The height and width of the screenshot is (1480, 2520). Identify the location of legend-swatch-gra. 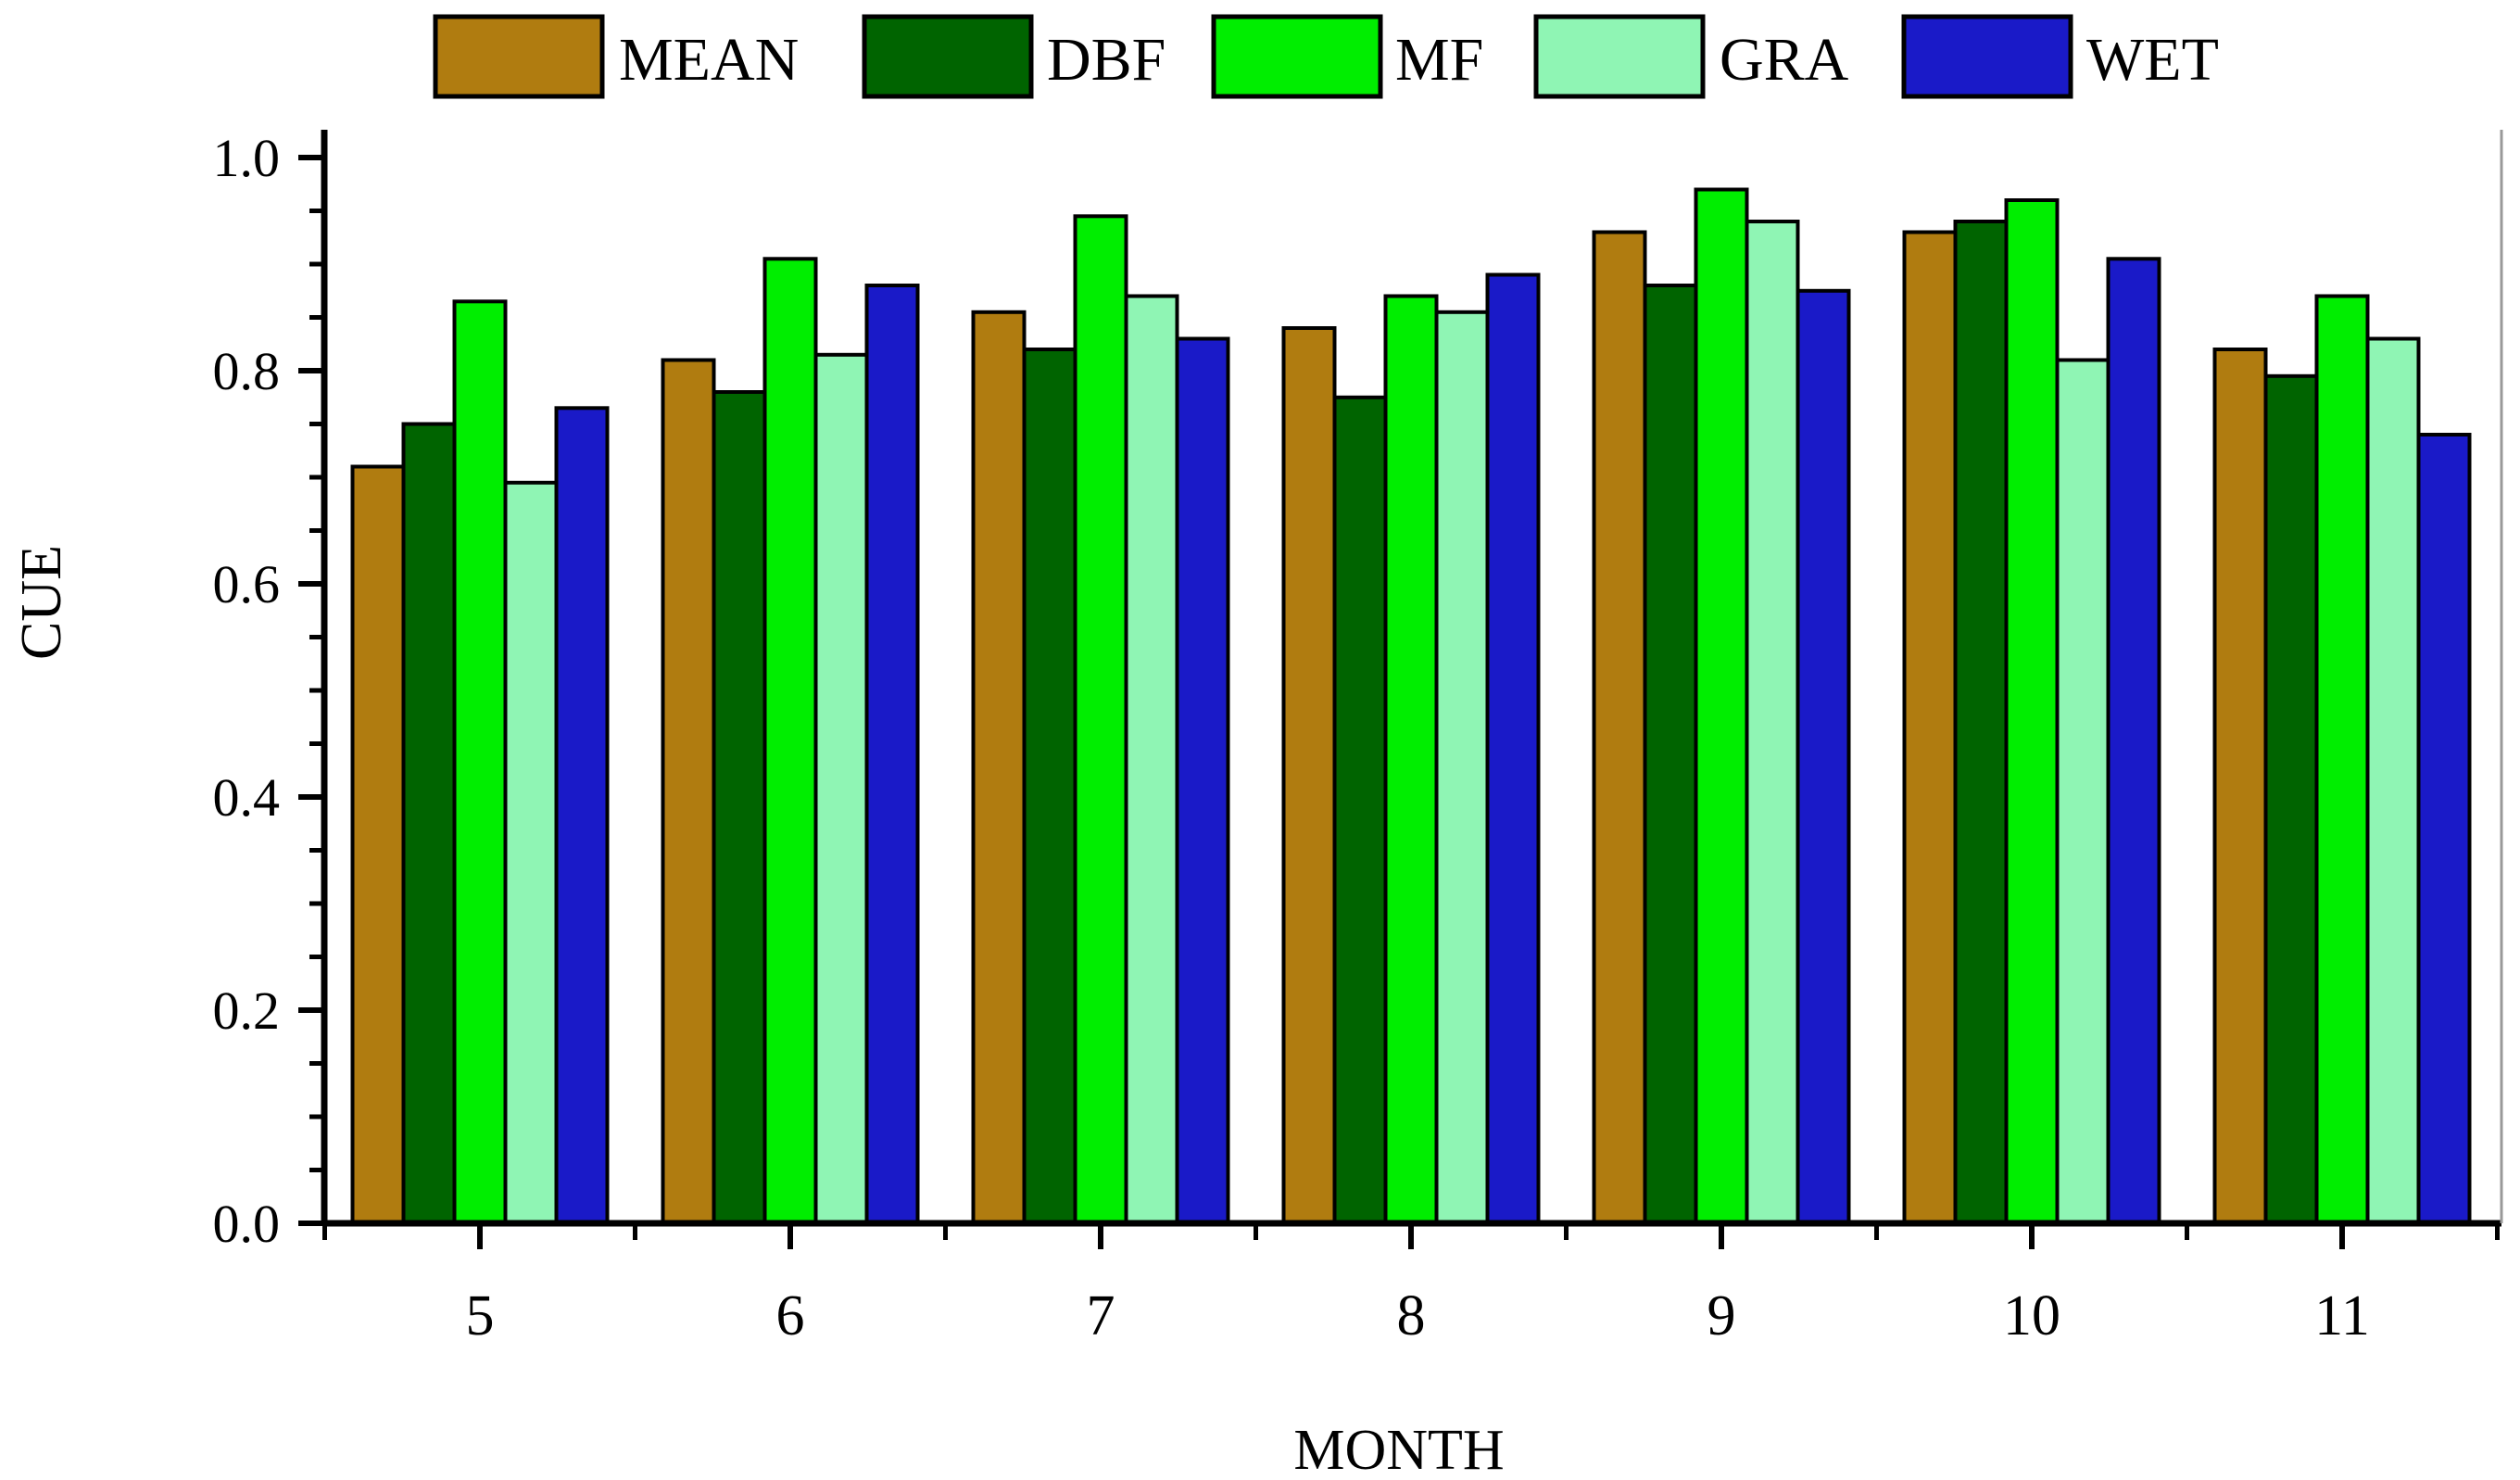
(1619, 56).